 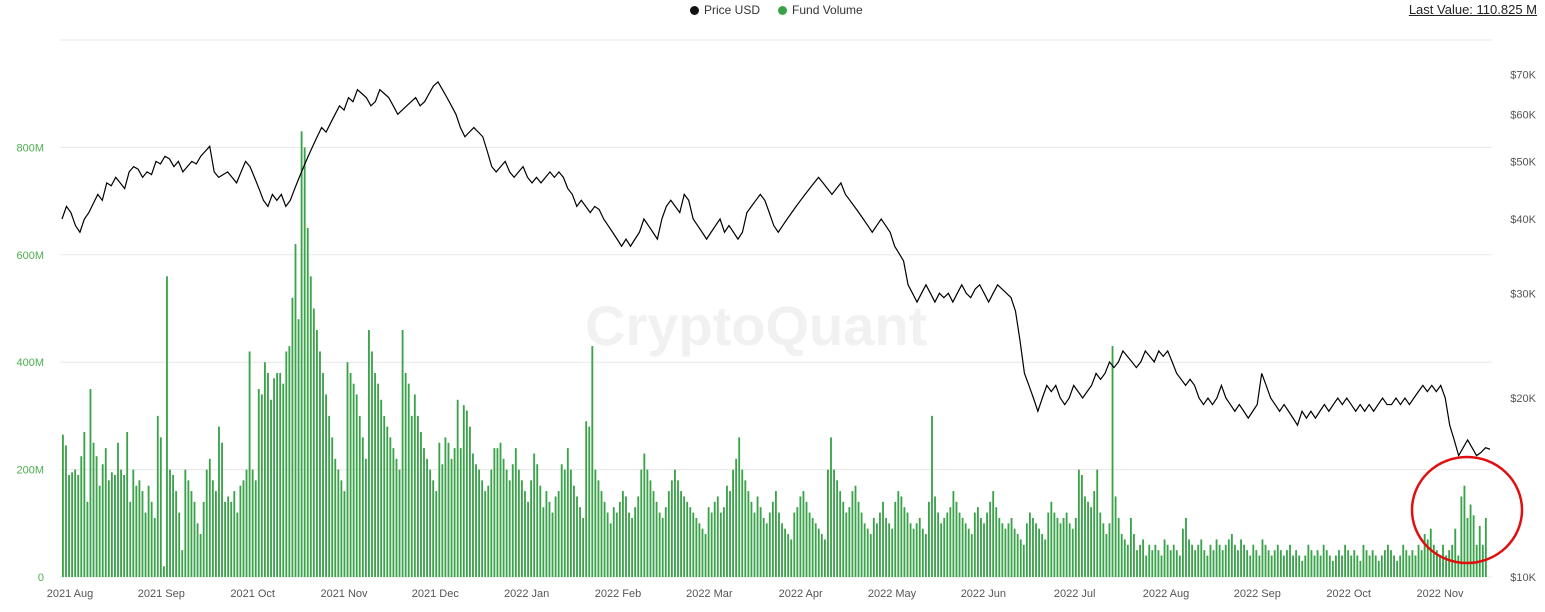 I want to click on last-value-label: Last Value: 110.825 M, so click(x=1472, y=9).